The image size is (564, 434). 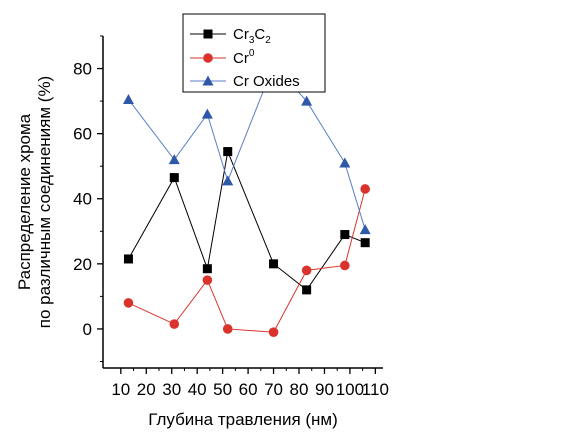 I want to click on y-tick-label: 20, so click(x=82, y=264).